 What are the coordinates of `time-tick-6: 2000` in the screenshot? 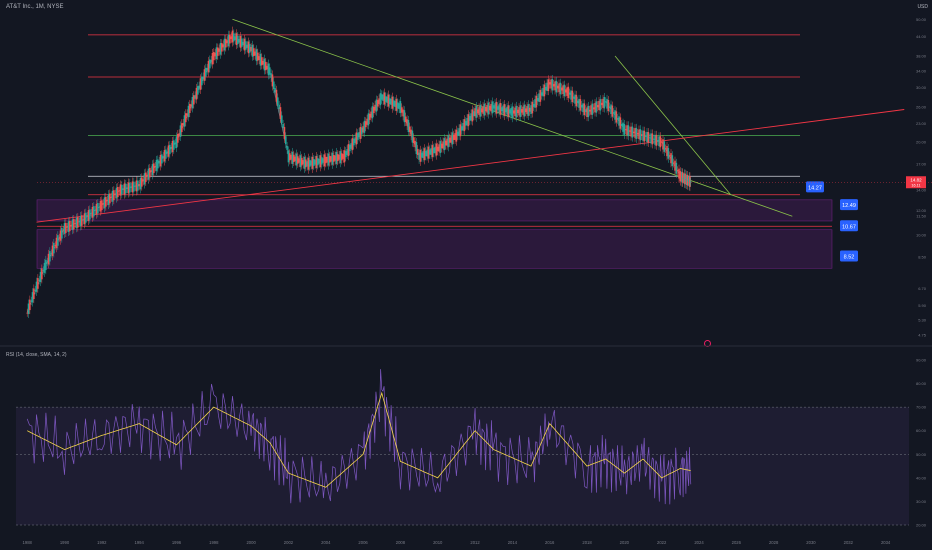 It's located at (251, 542).